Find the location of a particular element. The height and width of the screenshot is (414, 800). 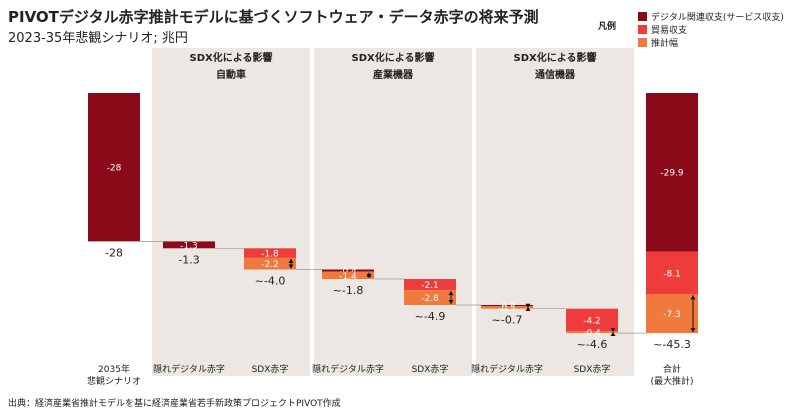

legend-swatch-digital is located at coordinates (642, 16).